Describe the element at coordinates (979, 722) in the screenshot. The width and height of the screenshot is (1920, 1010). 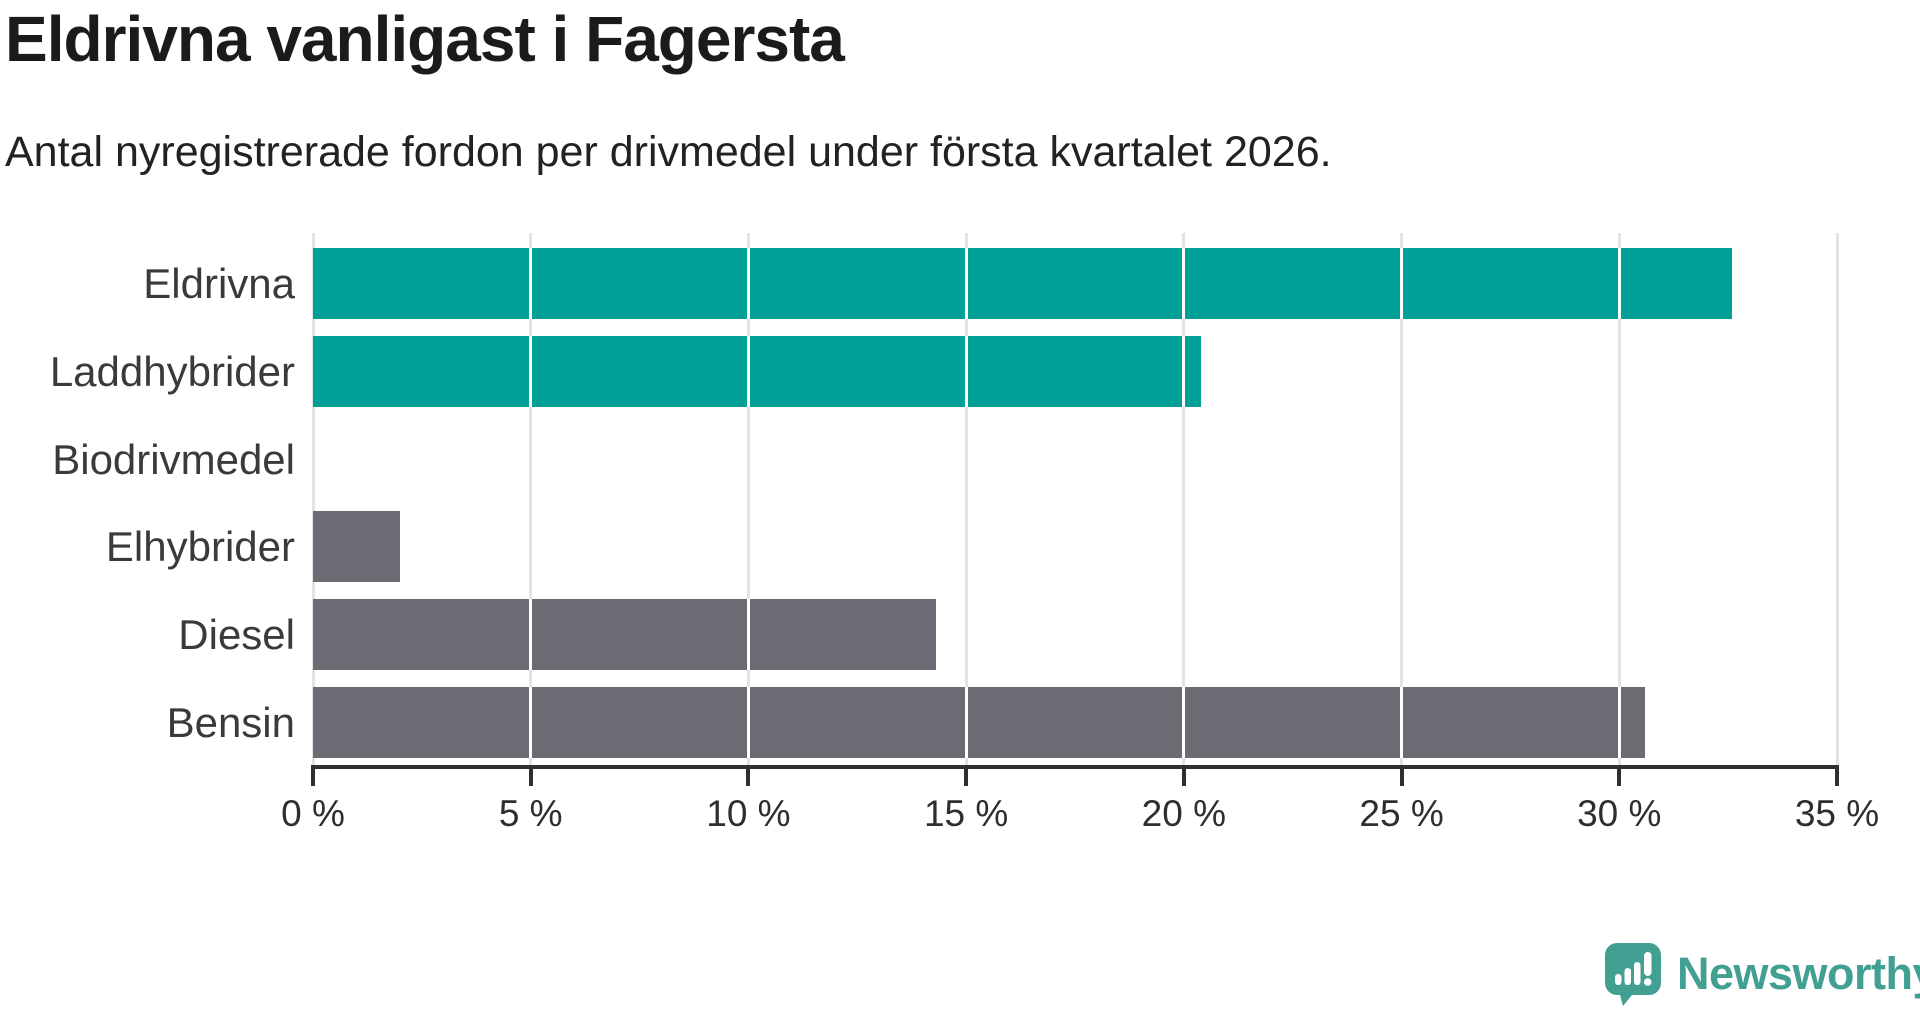
I see `bar-bensin` at that location.